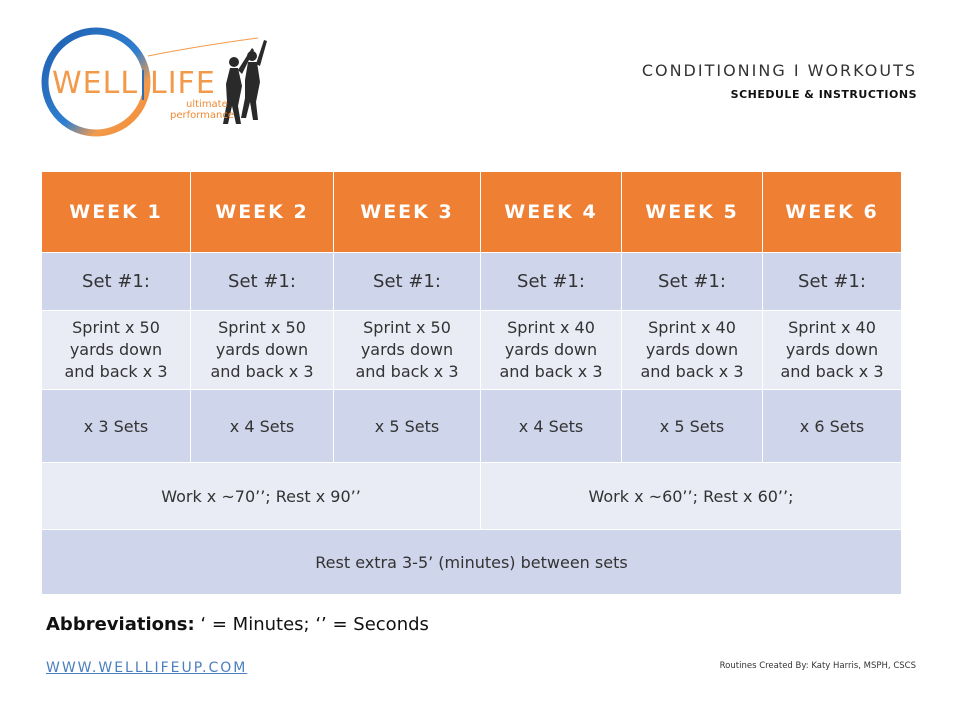  I want to click on logo-ring-graphic, so click(154, 82).